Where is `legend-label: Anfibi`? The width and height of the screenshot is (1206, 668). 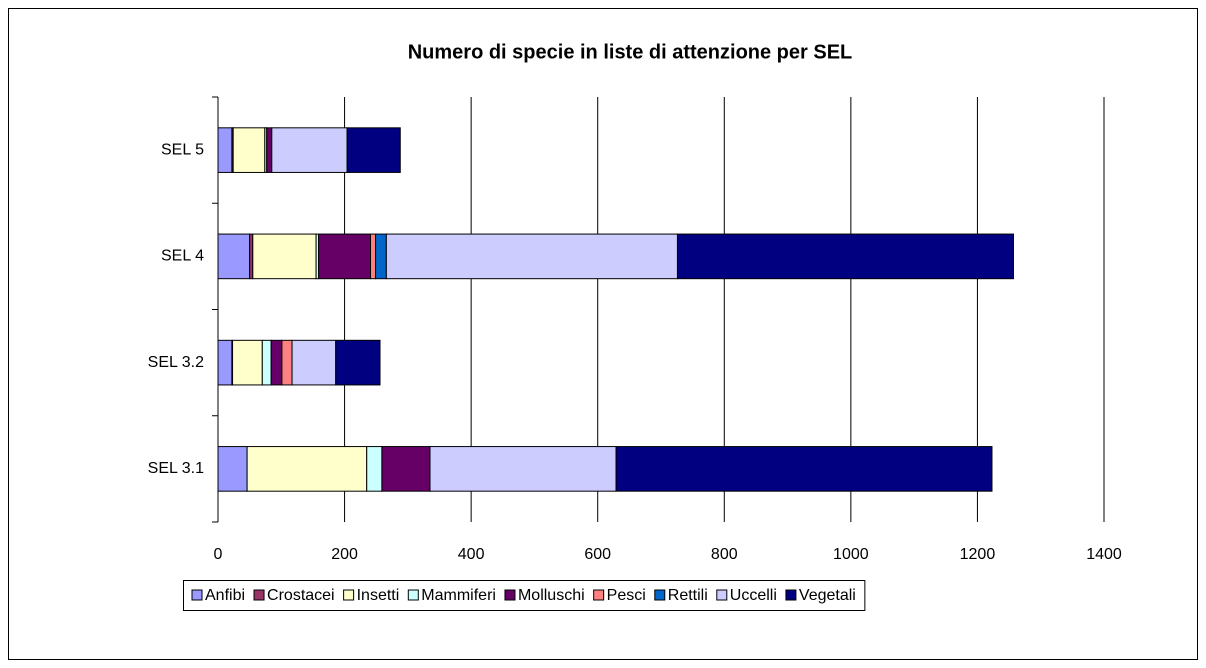
legend-label: Anfibi is located at coordinates (225, 595).